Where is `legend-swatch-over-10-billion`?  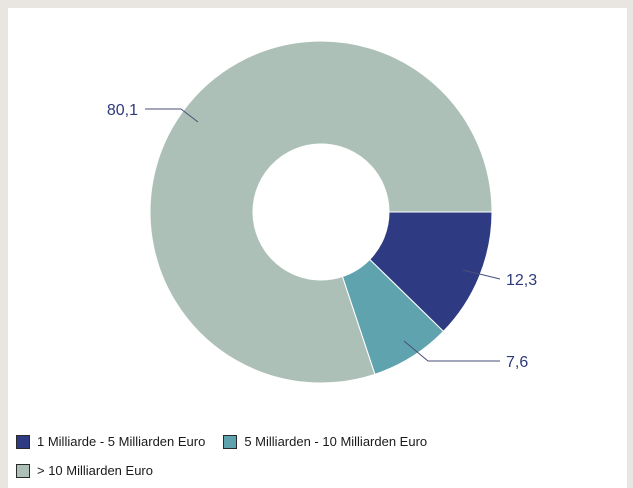
legend-swatch-over-10-billion is located at coordinates (23, 470).